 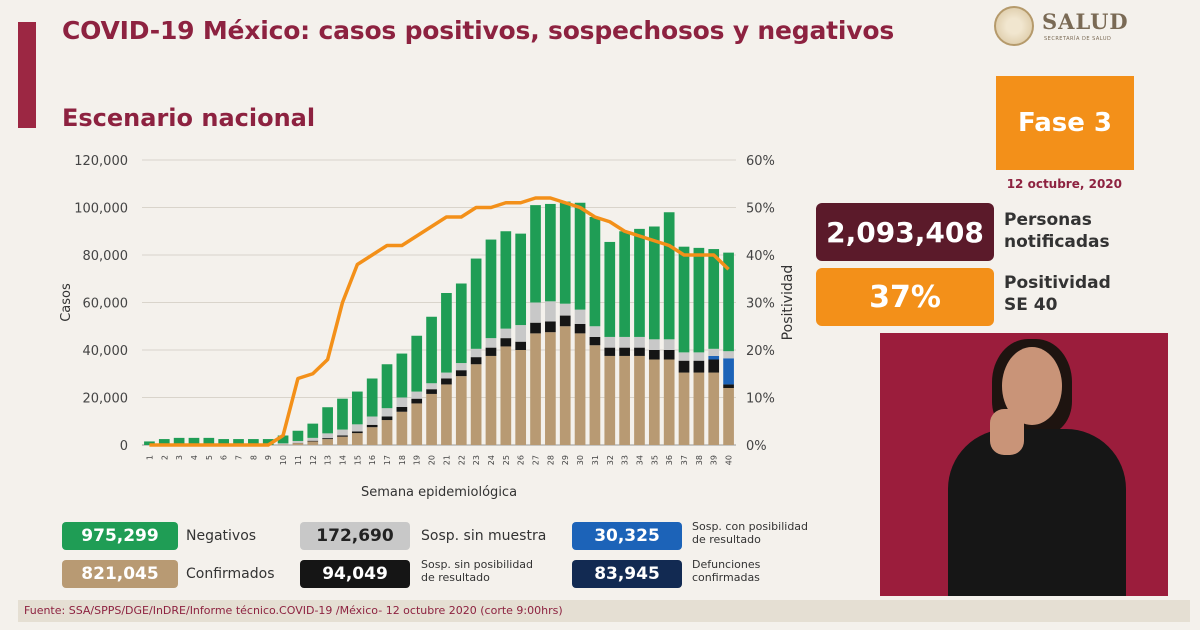 I want to click on positivity-label: Positividad SE 40, so click(x=1057, y=294).